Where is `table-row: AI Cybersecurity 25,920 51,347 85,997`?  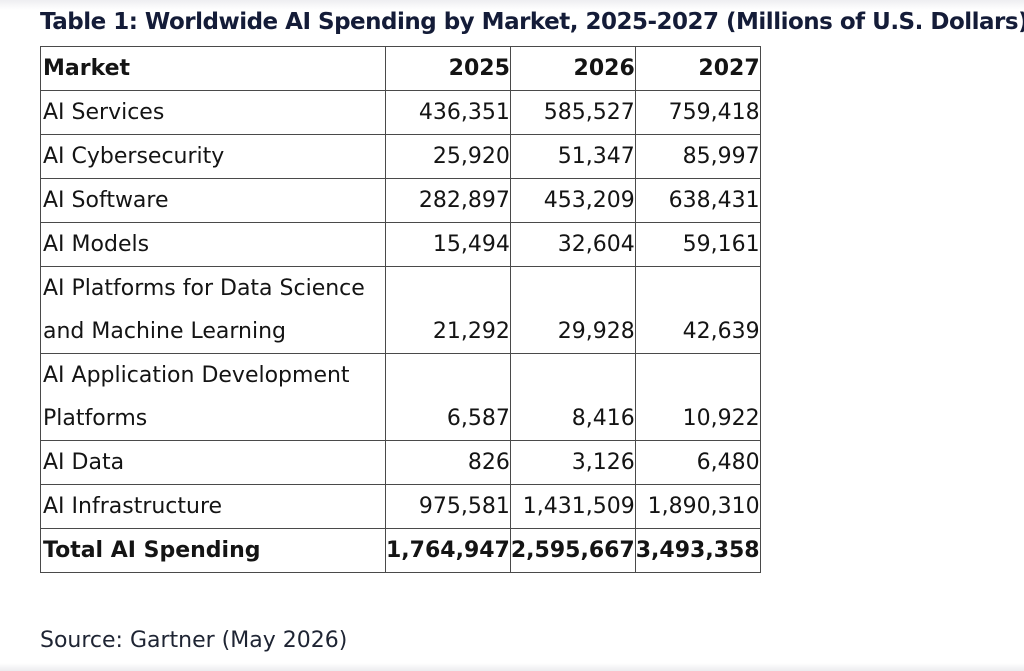 table-row: AI Cybersecurity 25,920 51,347 85,997 is located at coordinates (400, 156).